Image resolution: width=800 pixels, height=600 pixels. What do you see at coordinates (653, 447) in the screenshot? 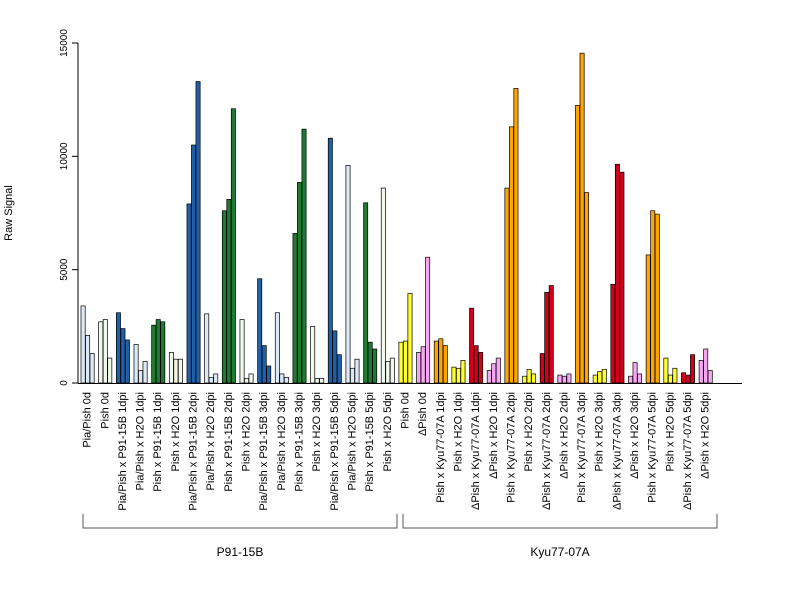
I see `x-tick-label: Pish x Kyu77-07A 5dpi` at bounding box center [653, 447].